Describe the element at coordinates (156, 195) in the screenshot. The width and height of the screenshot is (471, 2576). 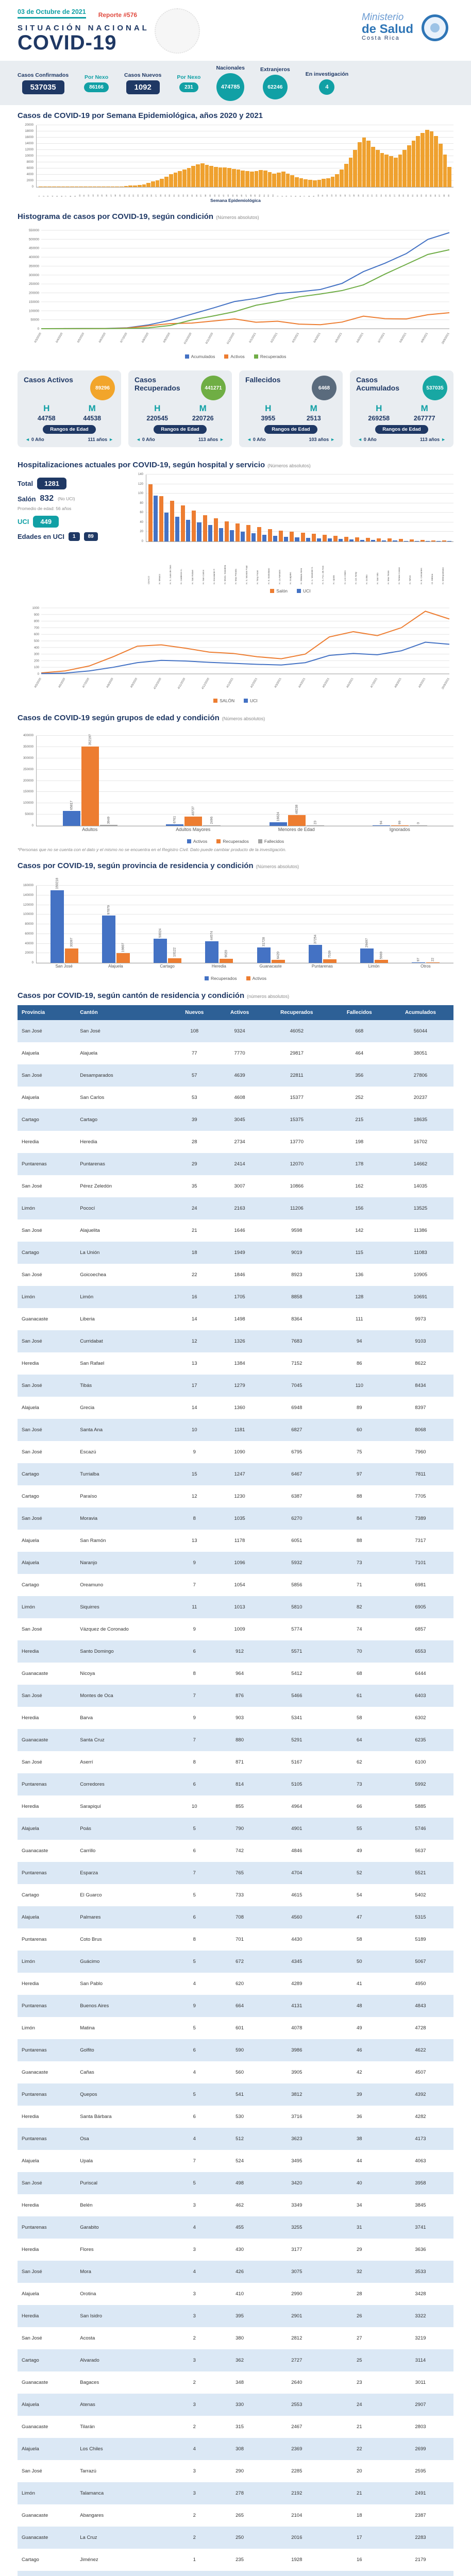
I see `x-tick-label: 27` at that location.